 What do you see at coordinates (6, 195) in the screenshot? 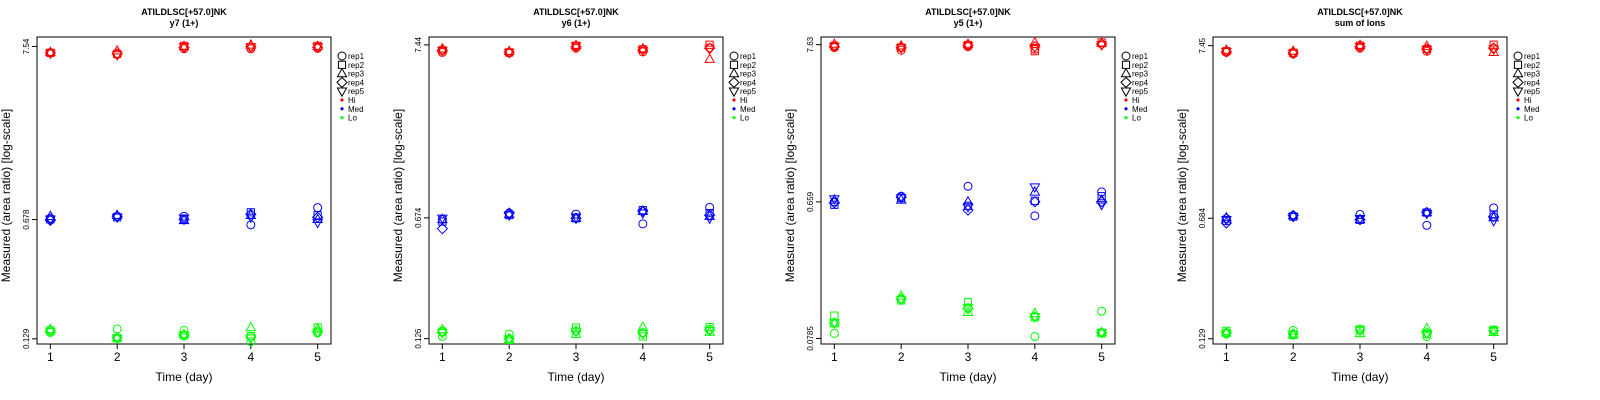
I see `y-axis-label: Measured (area ratio) [log-scale]` at bounding box center [6, 195].